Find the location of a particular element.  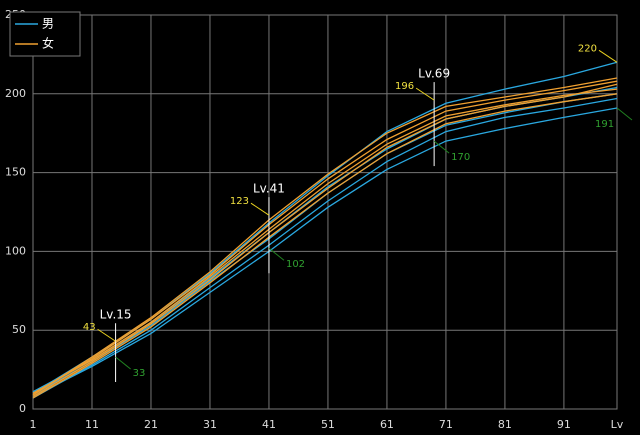

low-label: 191 is located at coordinates (604, 124).